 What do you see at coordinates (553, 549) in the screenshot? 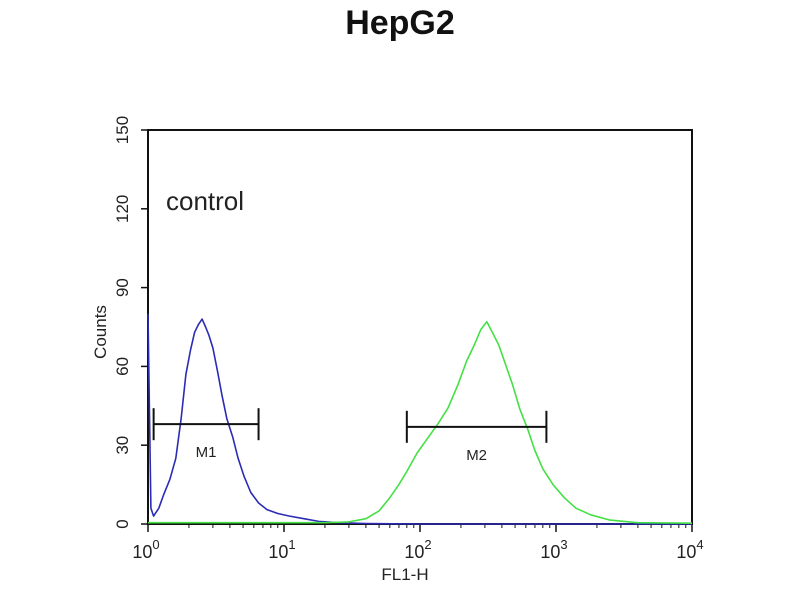
I see `x-tick-label: 10³` at bounding box center [553, 549].